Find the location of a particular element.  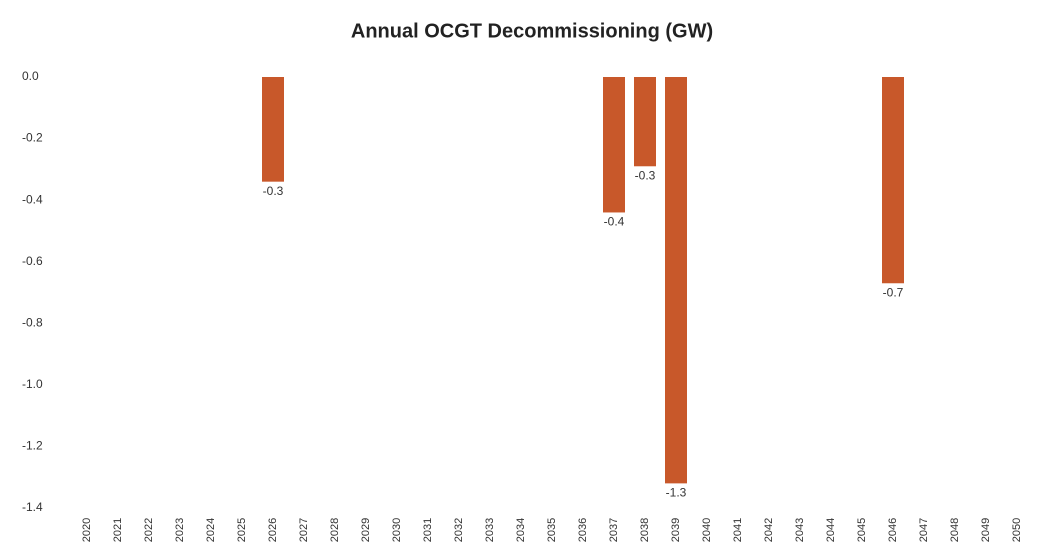

data-label: -0.7 is located at coordinates (893, 292).